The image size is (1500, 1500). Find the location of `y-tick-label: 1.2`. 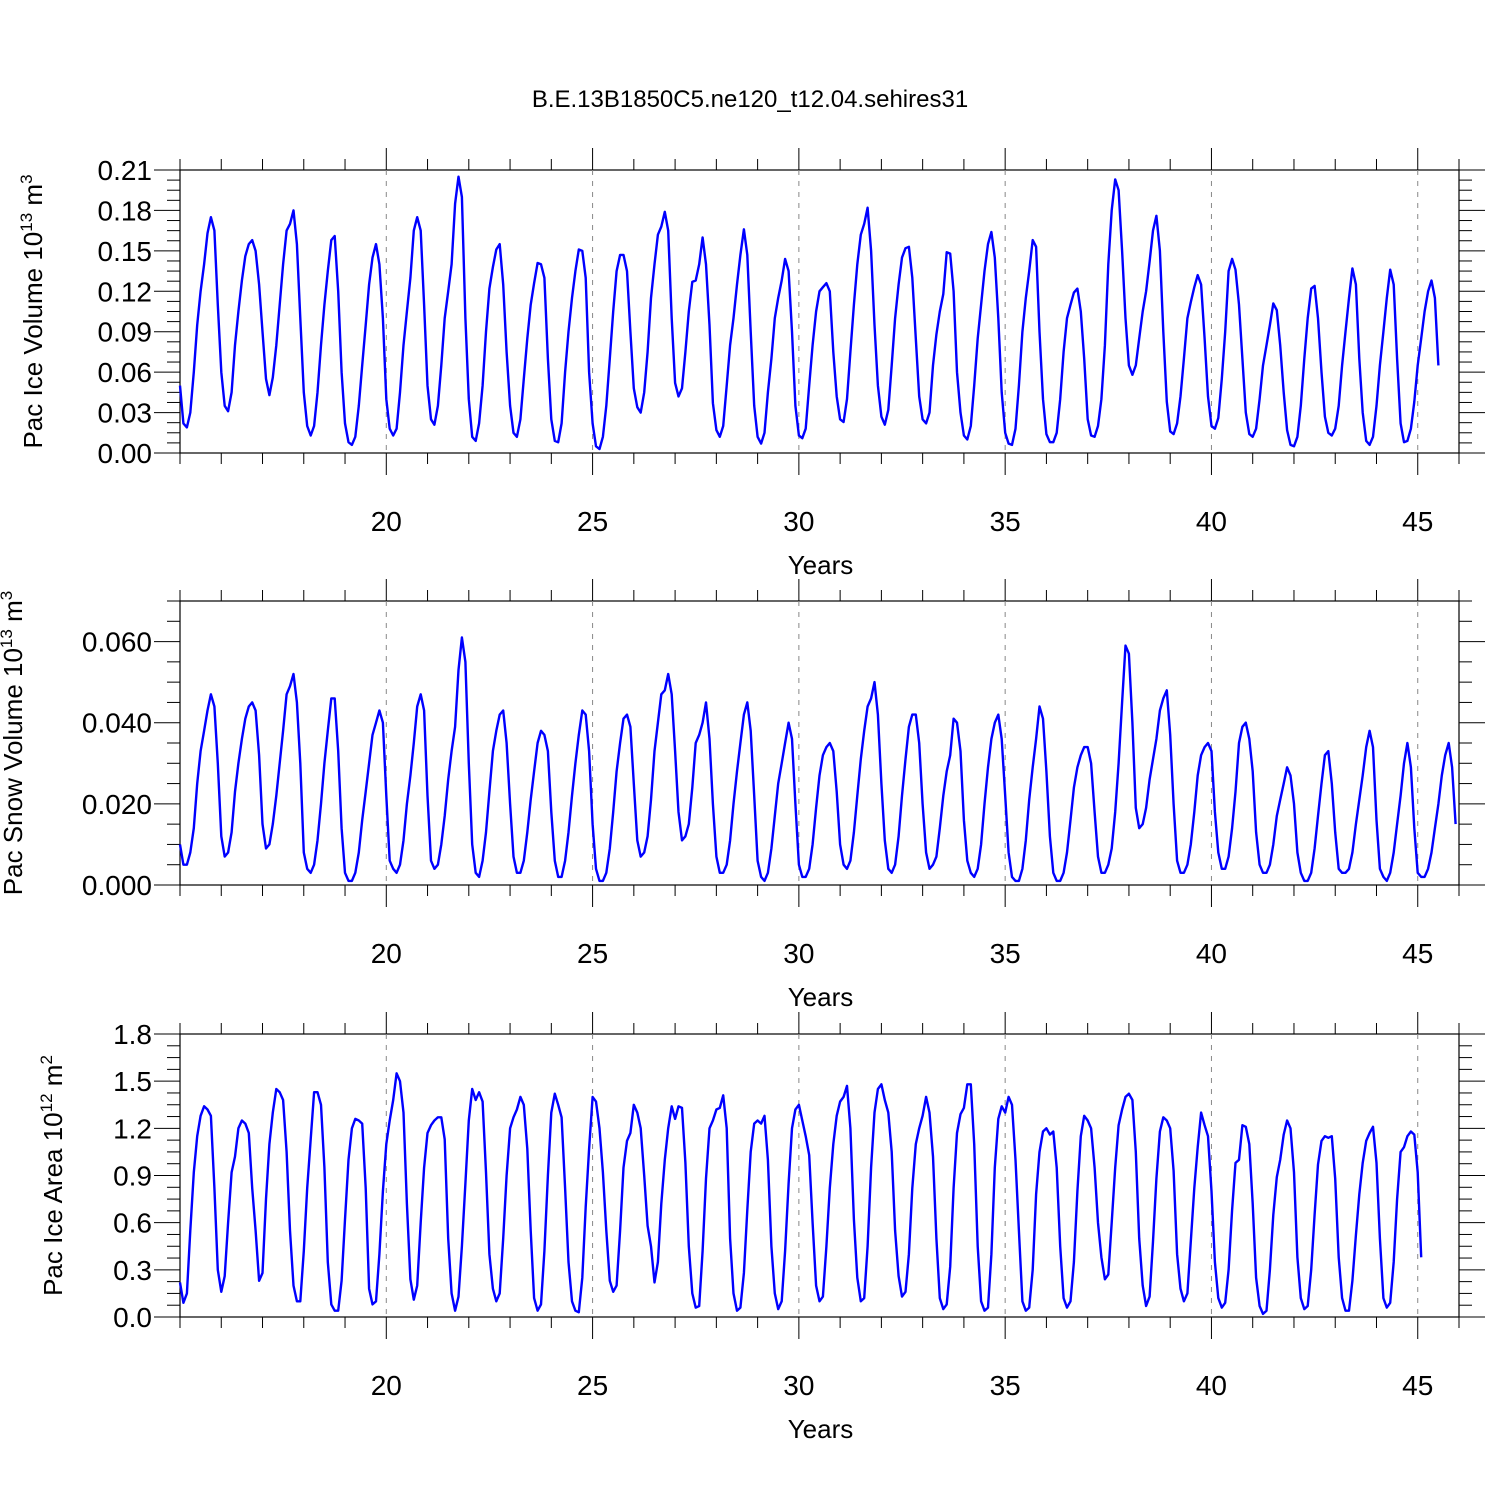

y-tick-label: 1.2 is located at coordinates (132, 1128).